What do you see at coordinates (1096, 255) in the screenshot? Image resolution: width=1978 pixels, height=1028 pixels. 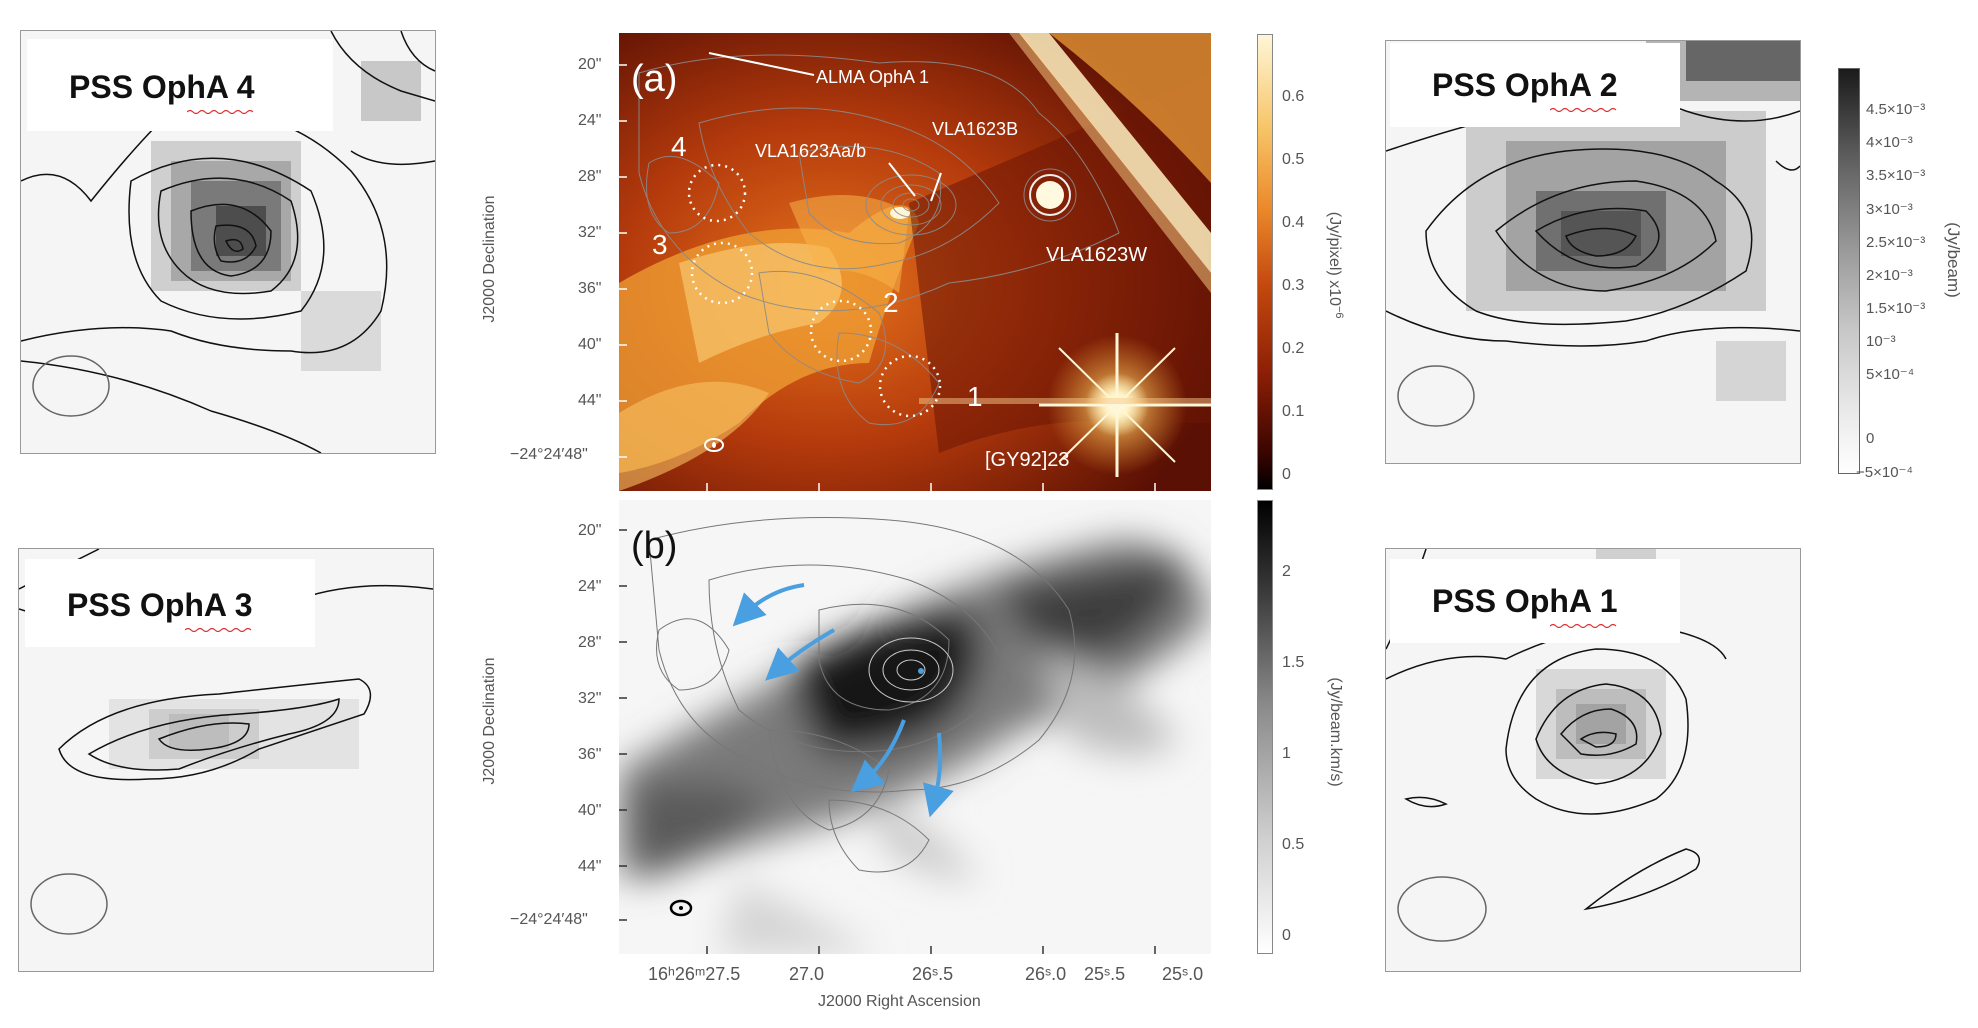 I see `annotation-vla1623w: VLA1623W` at bounding box center [1096, 255].